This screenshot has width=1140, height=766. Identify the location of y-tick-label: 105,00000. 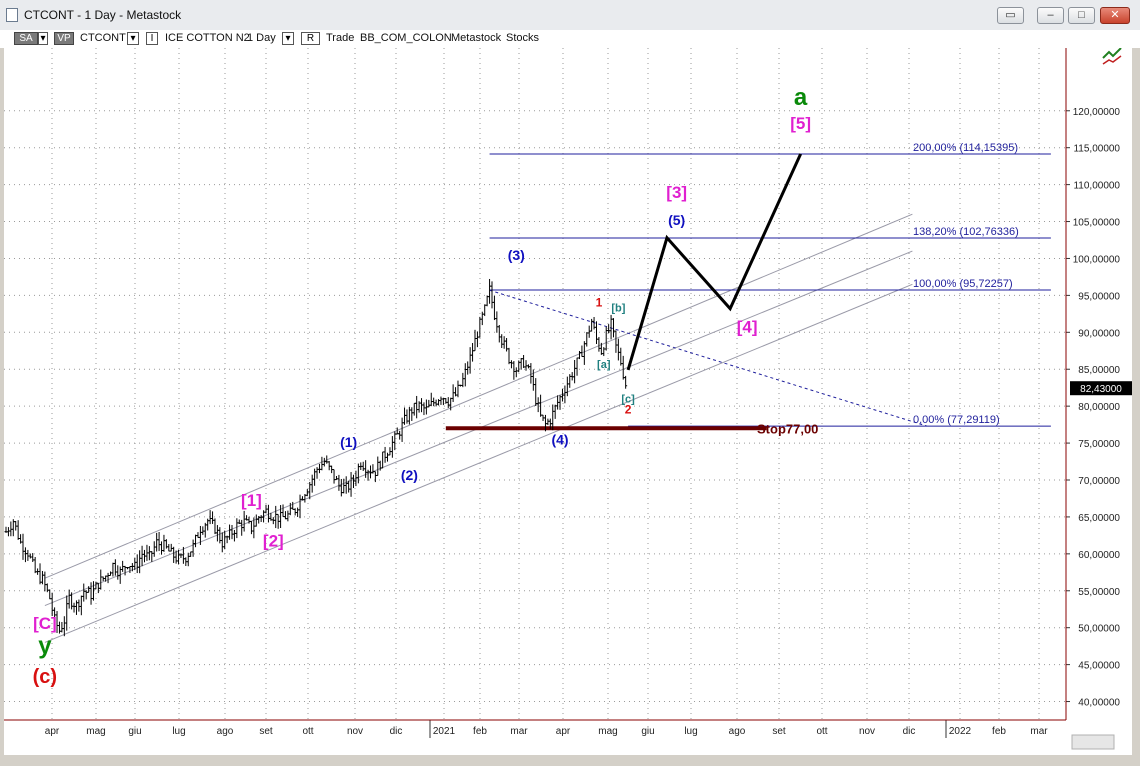
(1097, 223).